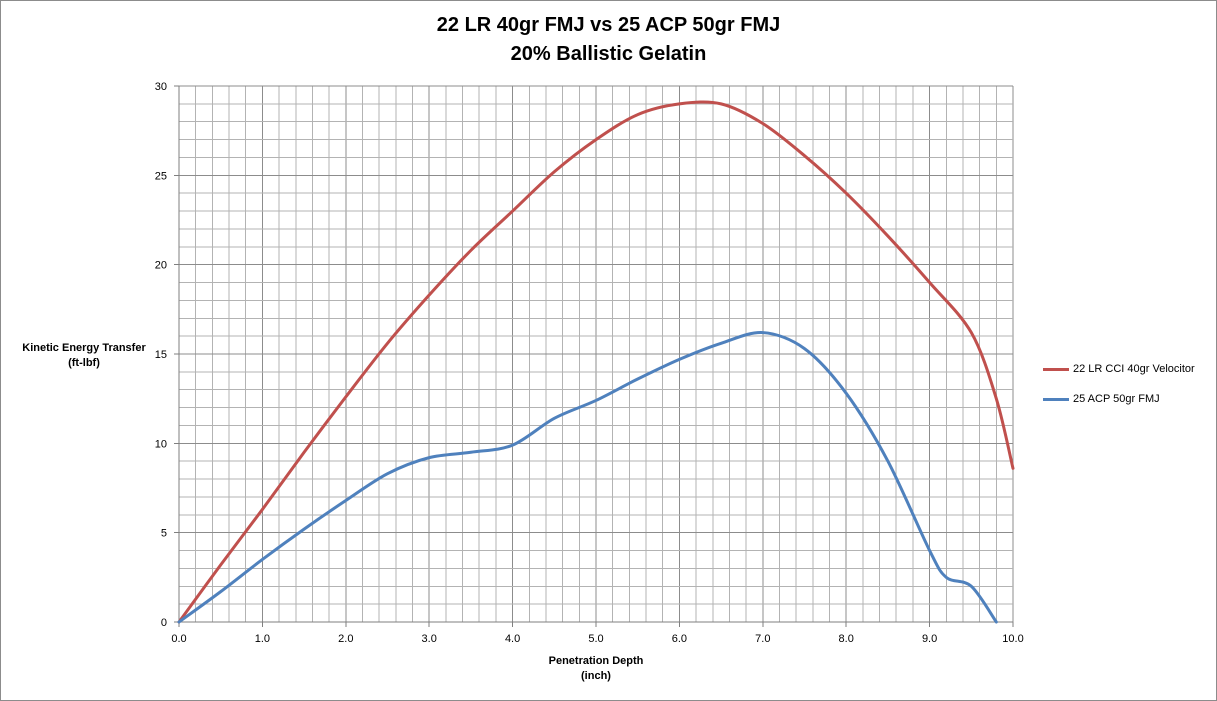 This screenshot has height=701, width=1217. I want to click on y-axis-label: Kinetic Energy Transfer (ft-lbf), so click(84, 356).